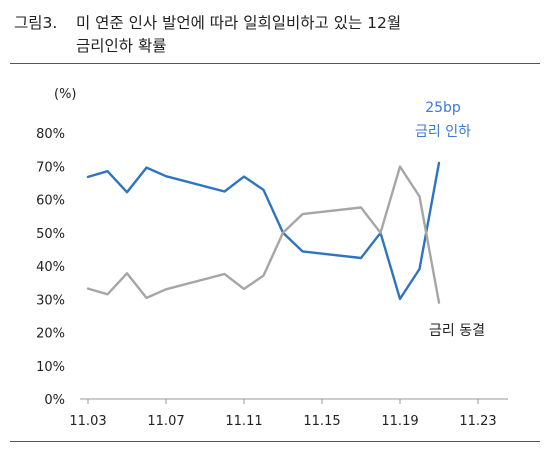  Describe the element at coordinates (443, 132) in the screenshot. I see `series-label-rate-cut: 금리 인하` at that location.